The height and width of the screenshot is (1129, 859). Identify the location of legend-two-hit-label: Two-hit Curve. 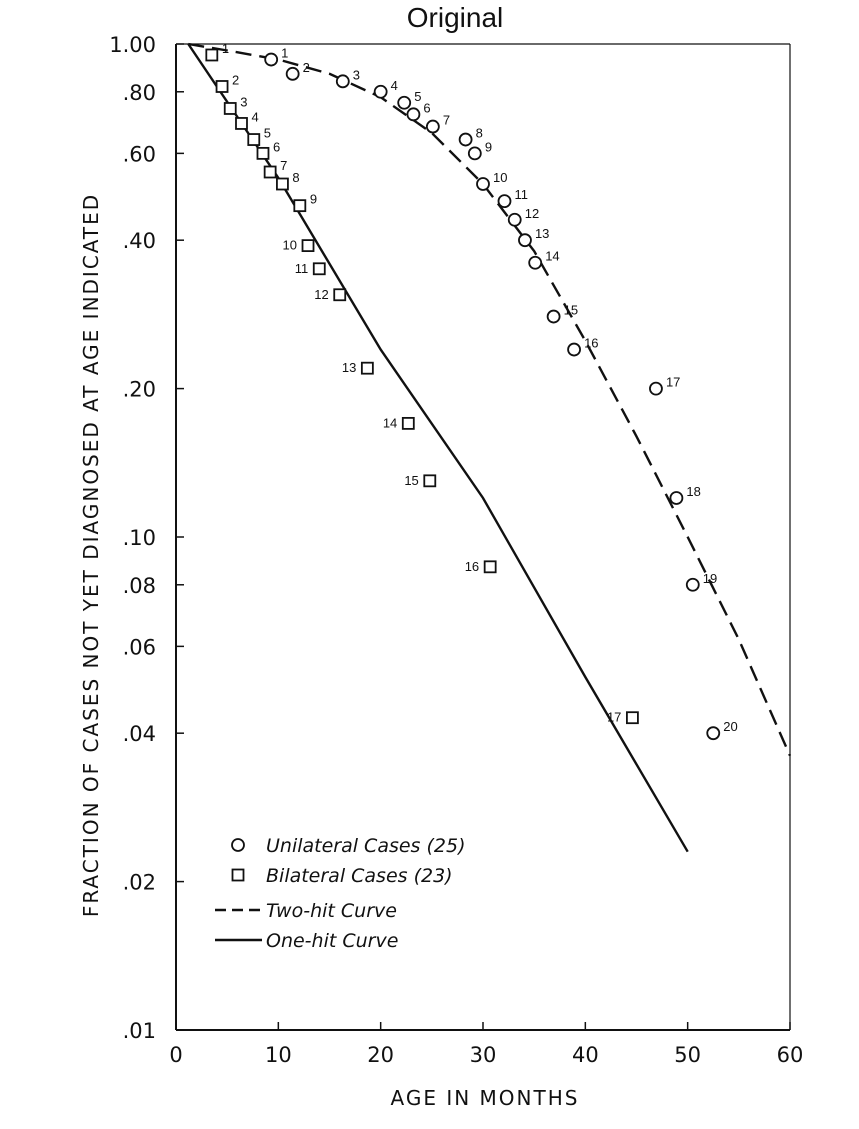
(331, 911).